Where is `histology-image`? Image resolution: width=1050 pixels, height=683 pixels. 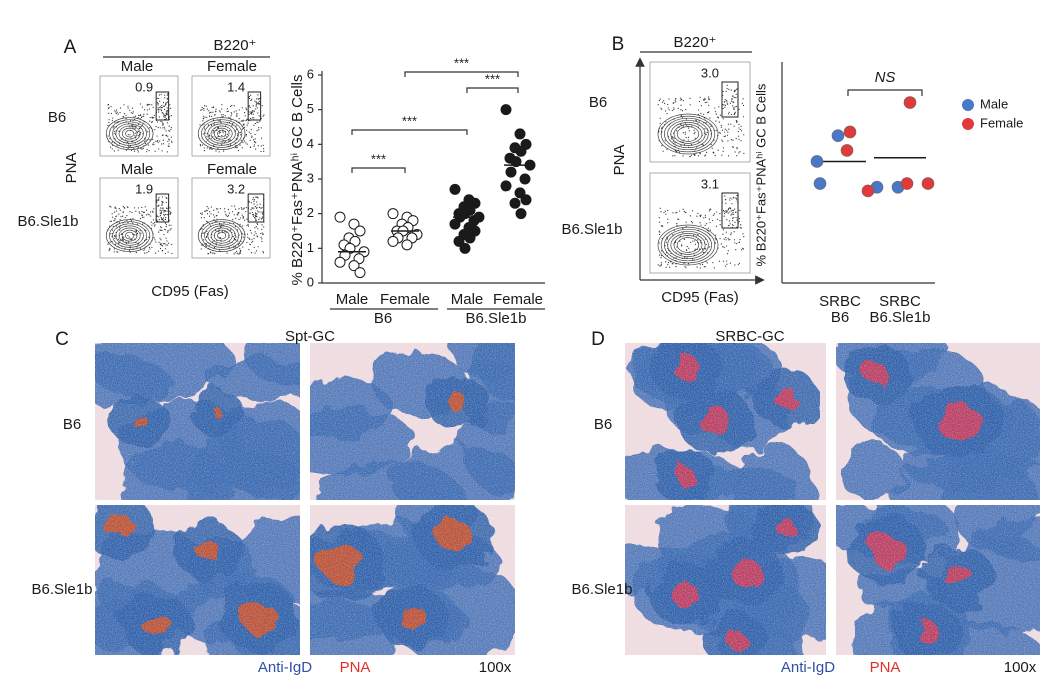 histology-image is located at coordinates (197, 580).